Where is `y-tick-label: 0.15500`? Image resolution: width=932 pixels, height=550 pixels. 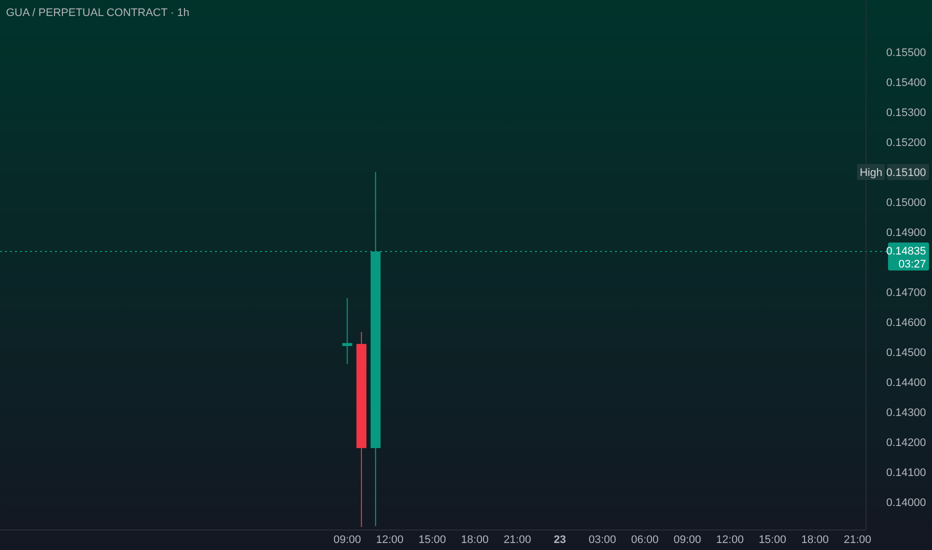 y-tick-label: 0.15500 is located at coordinates (906, 52).